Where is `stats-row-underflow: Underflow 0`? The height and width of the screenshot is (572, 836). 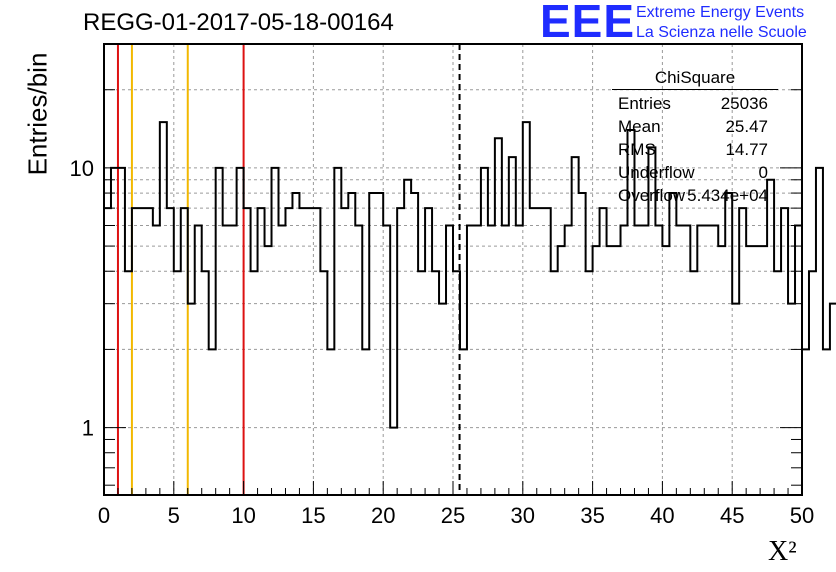
stats-row-underflow: Underflow 0 is located at coordinates (695, 172).